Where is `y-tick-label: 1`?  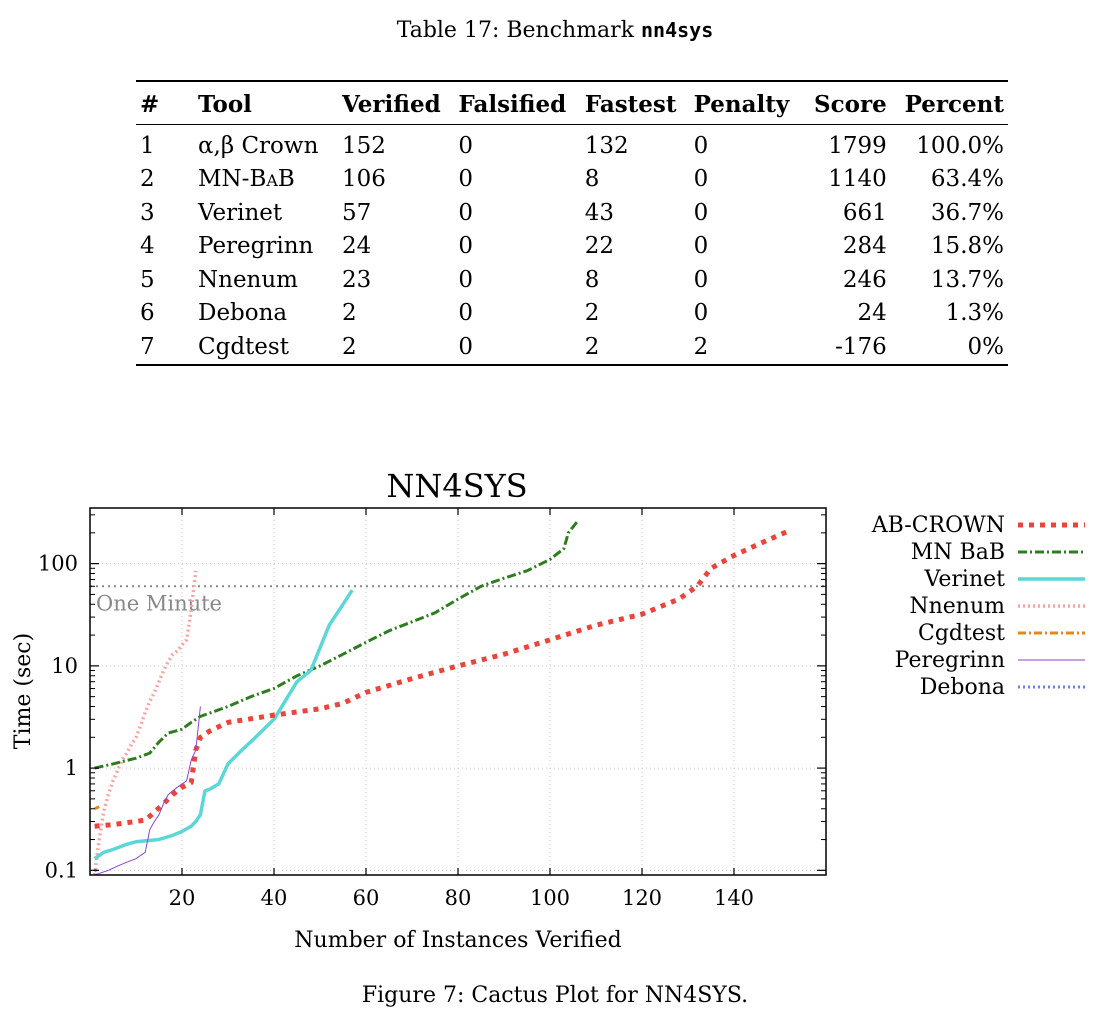 y-tick-label: 1 is located at coordinates (71, 768).